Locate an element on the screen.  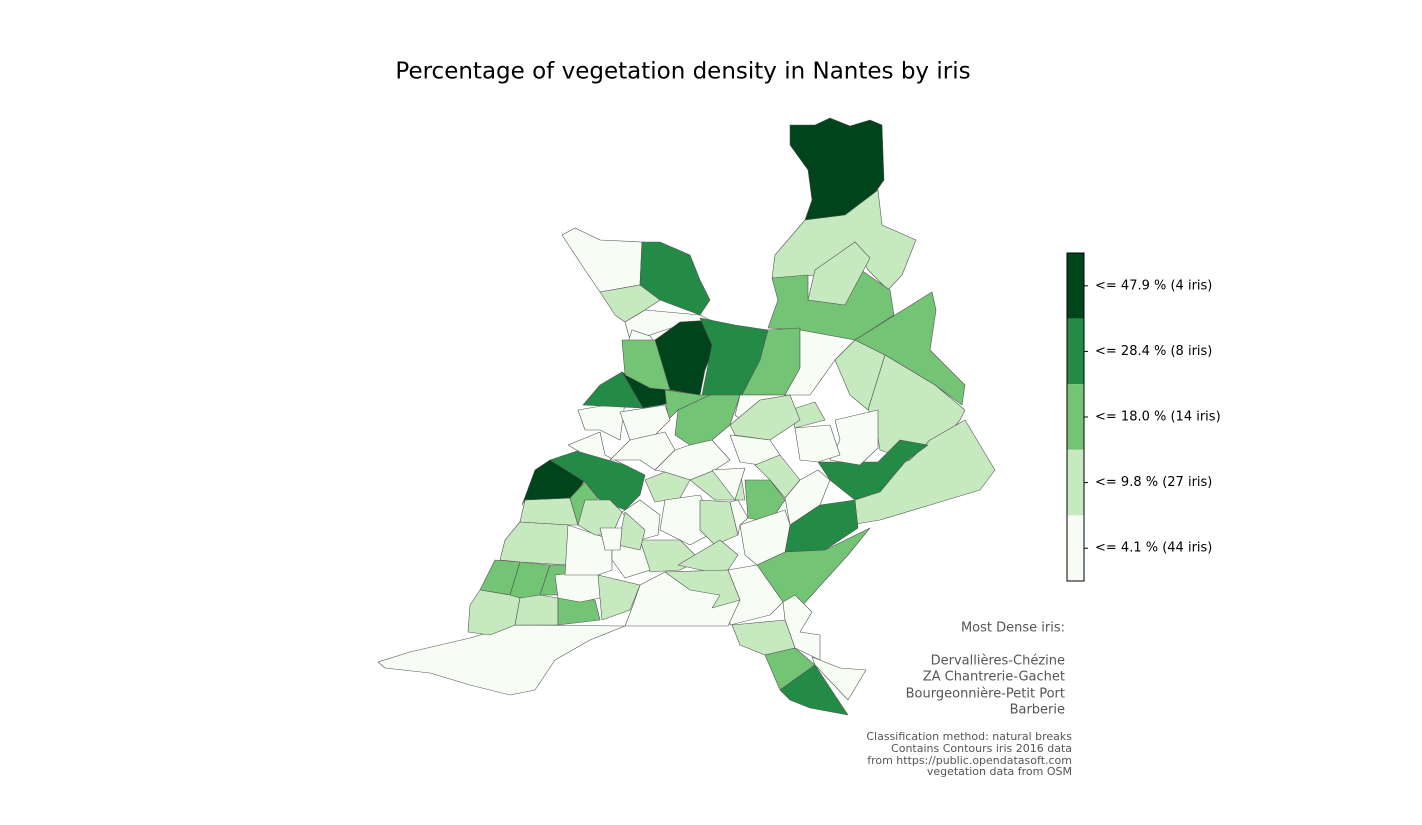
source-line: vegetation data from OSM is located at coordinates (999, 771).